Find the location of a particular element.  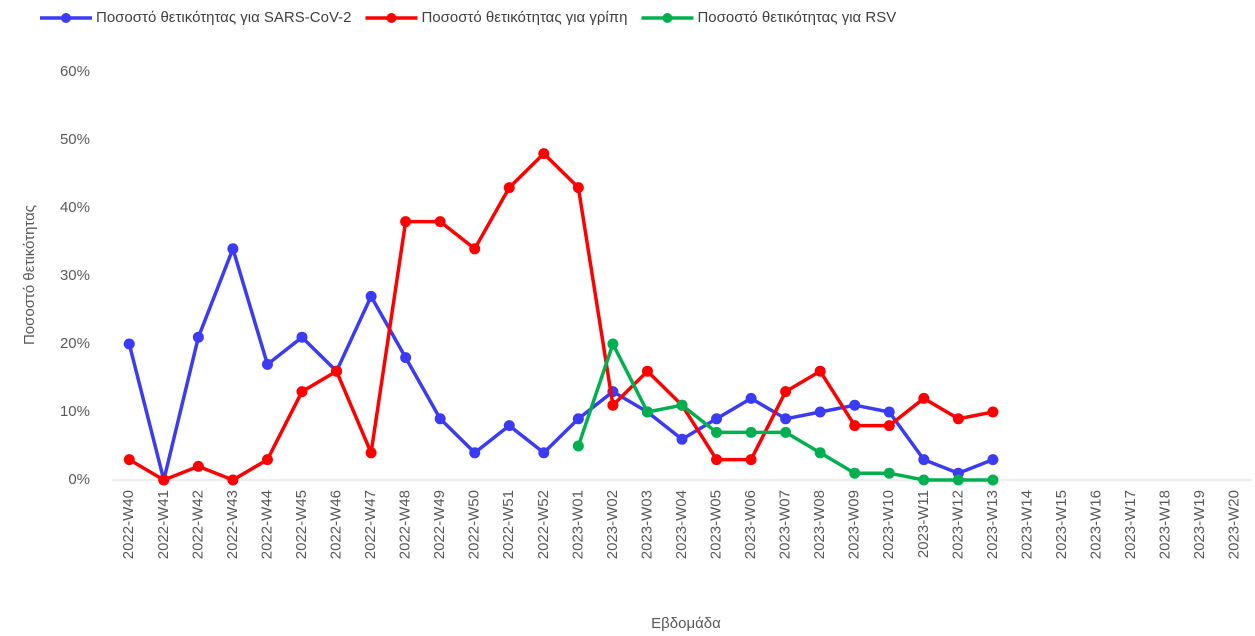

x-tick-label: 2022-W41 is located at coordinates (163, 524).